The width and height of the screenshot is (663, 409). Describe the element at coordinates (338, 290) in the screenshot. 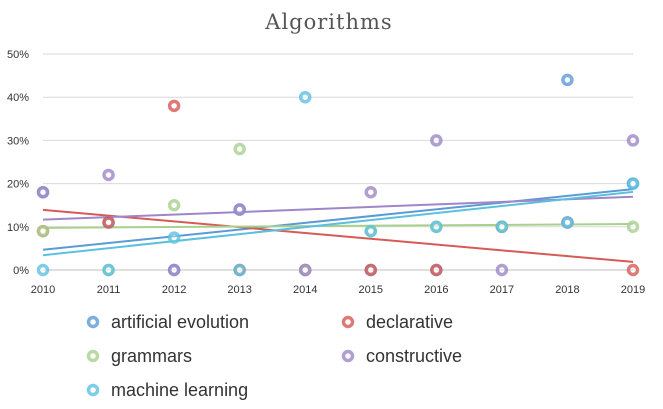

I see `x-axis-ticks: 2010 2011 2012 2013 2014 2015 2016 2017 2018 2019` at that location.